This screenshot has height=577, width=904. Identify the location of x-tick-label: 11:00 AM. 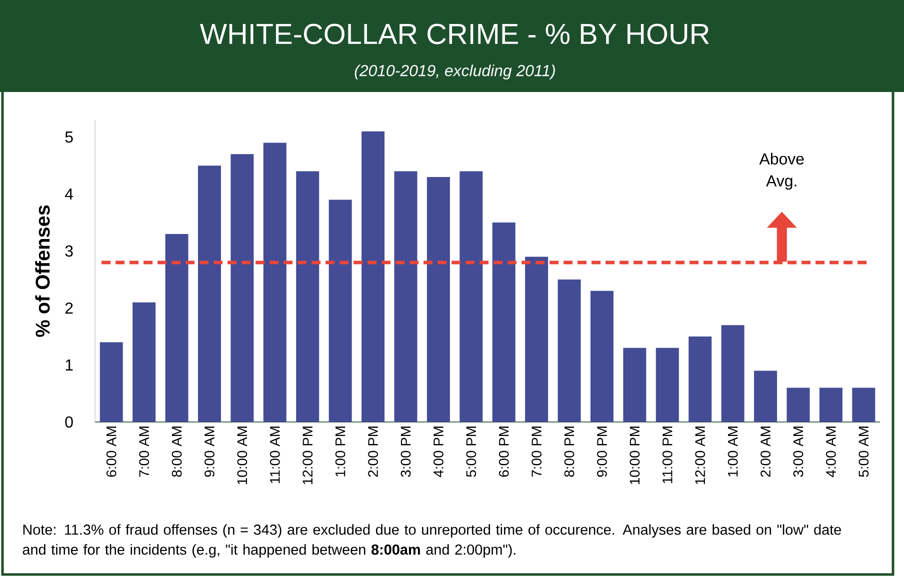
(275, 455).